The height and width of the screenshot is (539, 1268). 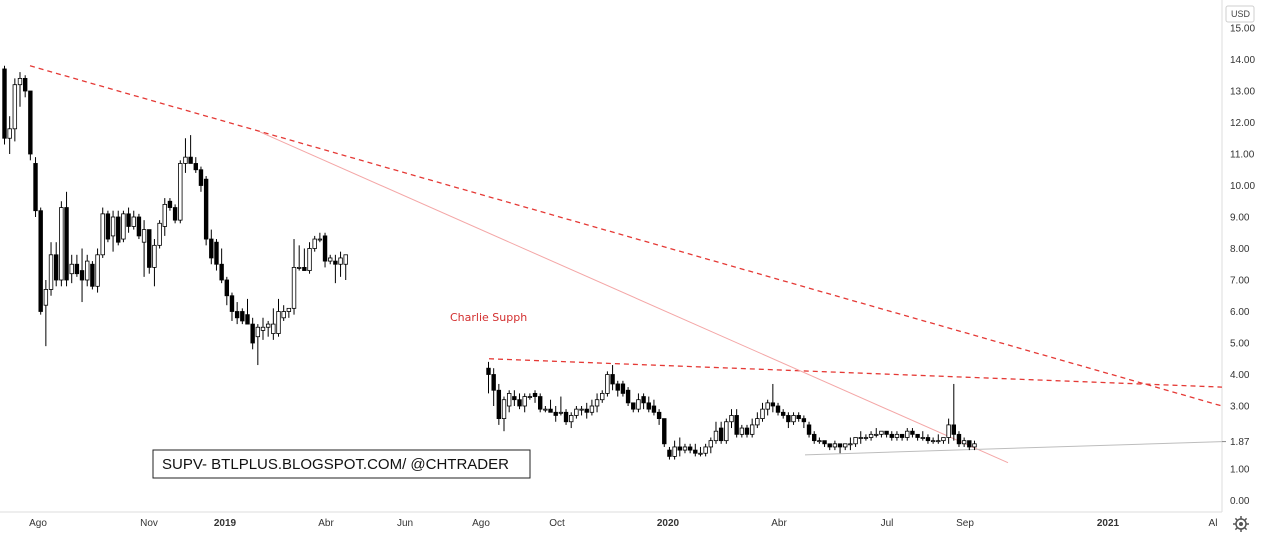 I want to click on x-tick-label: Jul, so click(x=887, y=523).